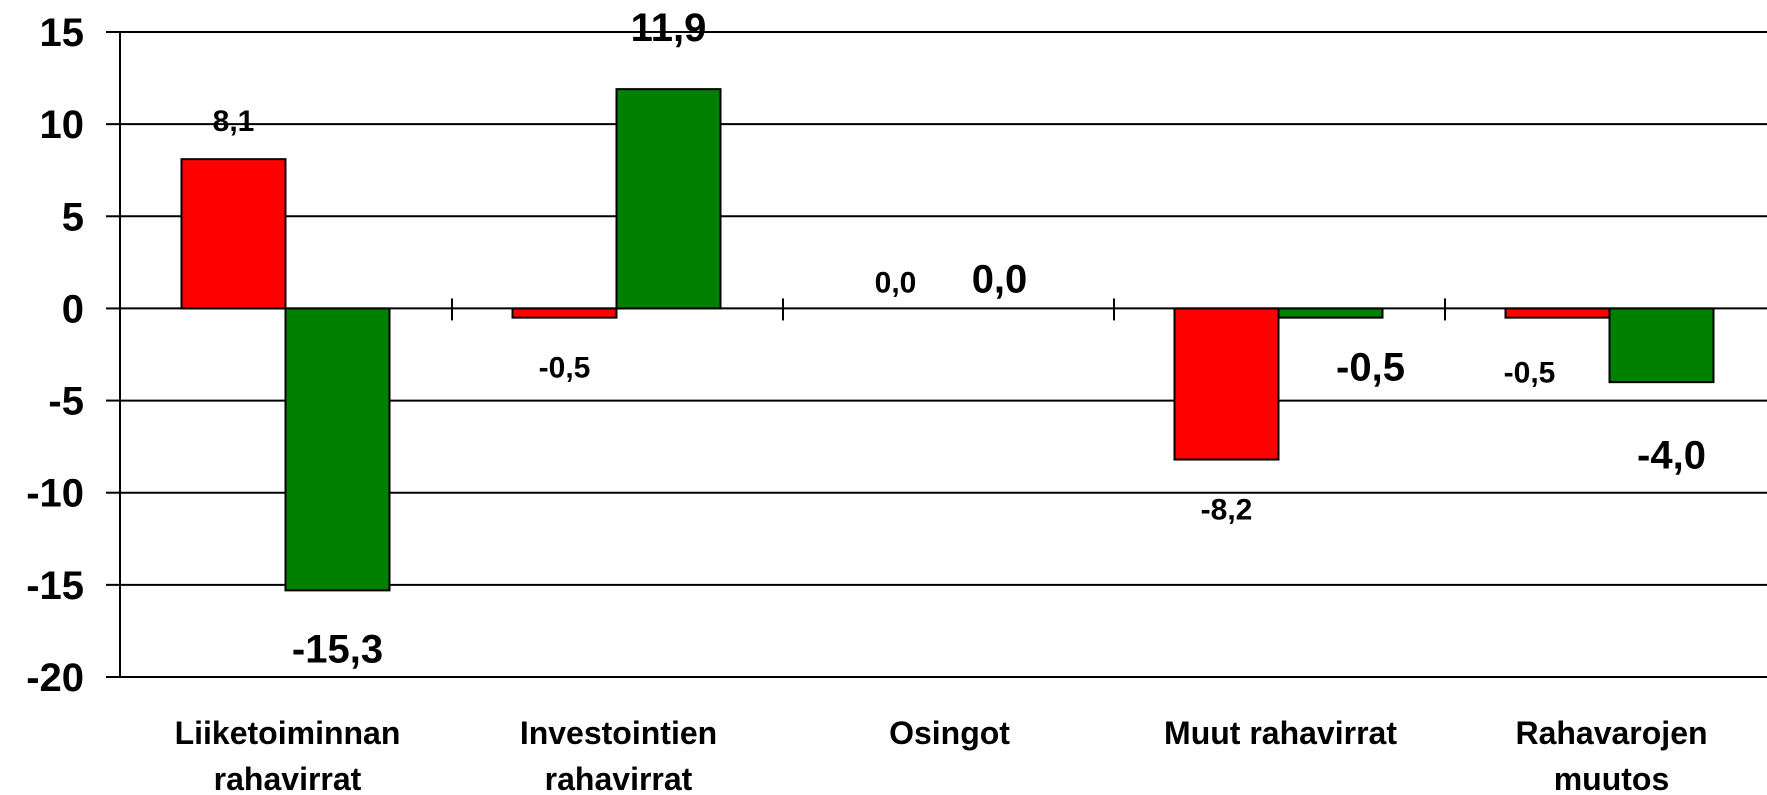 The height and width of the screenshot is (795, 1767). I want to click on data-label: -8,2, so click(1227, 510).